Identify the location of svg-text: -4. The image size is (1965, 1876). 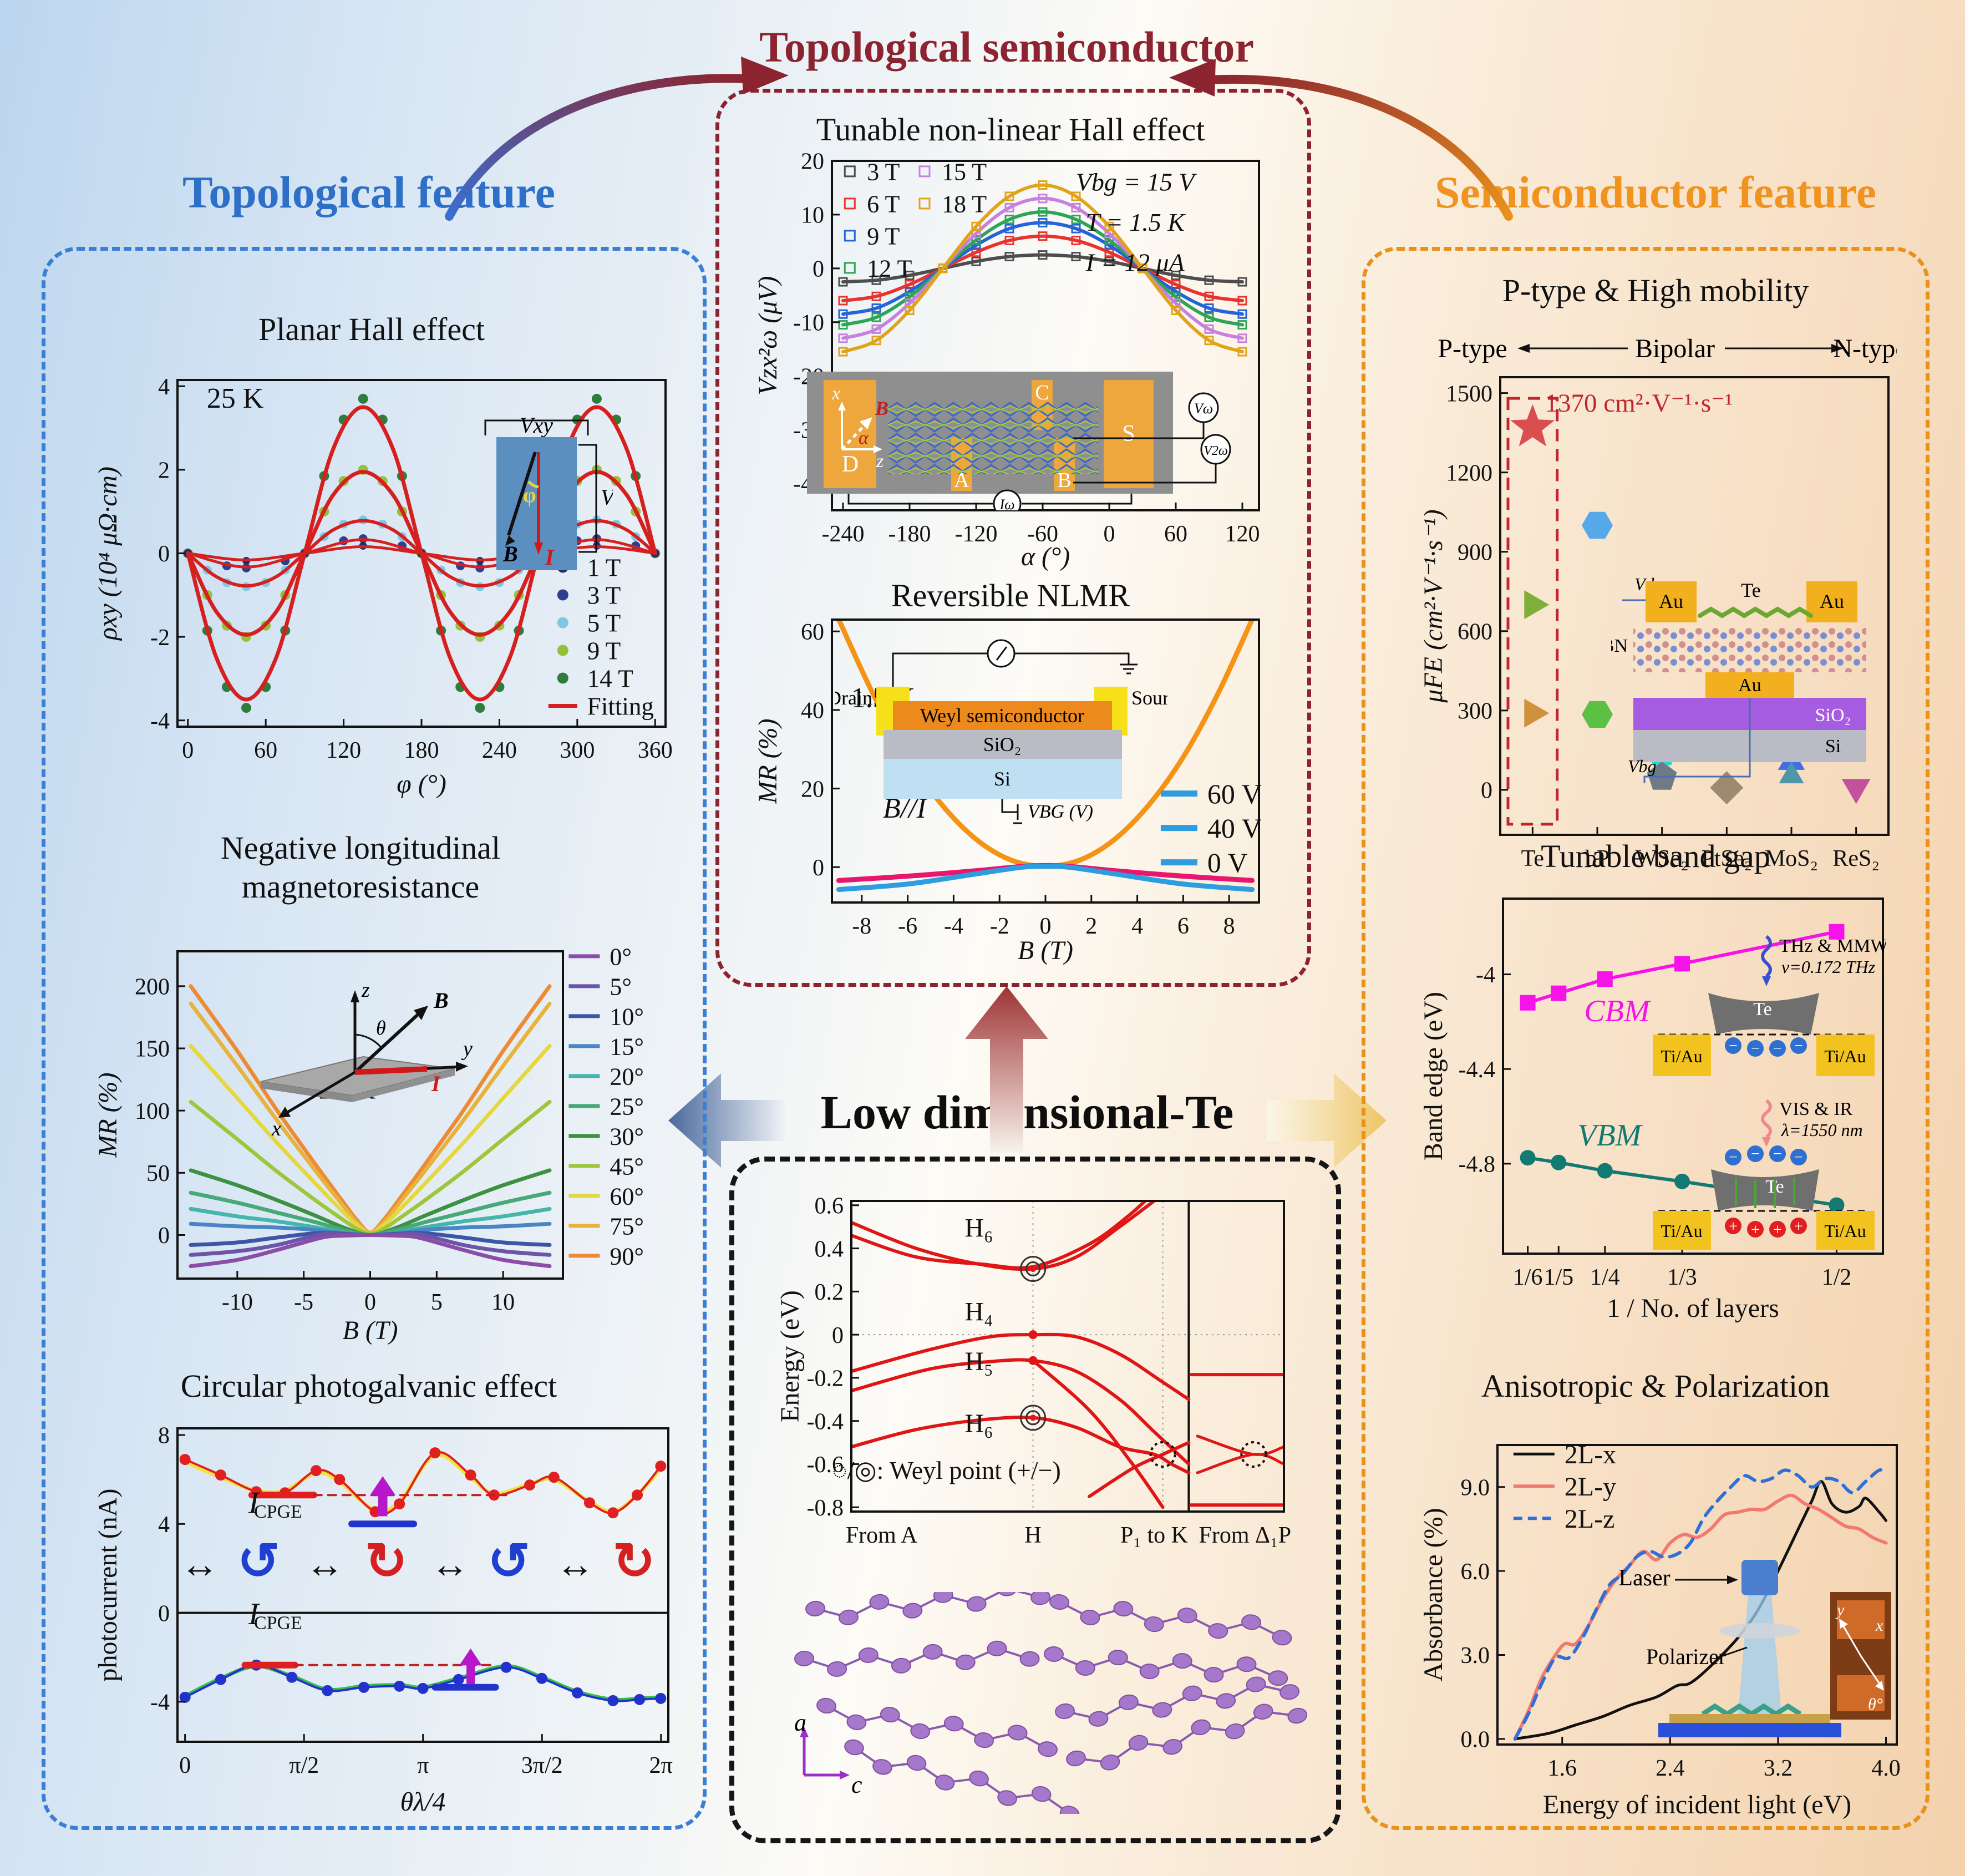
(160, 1703).